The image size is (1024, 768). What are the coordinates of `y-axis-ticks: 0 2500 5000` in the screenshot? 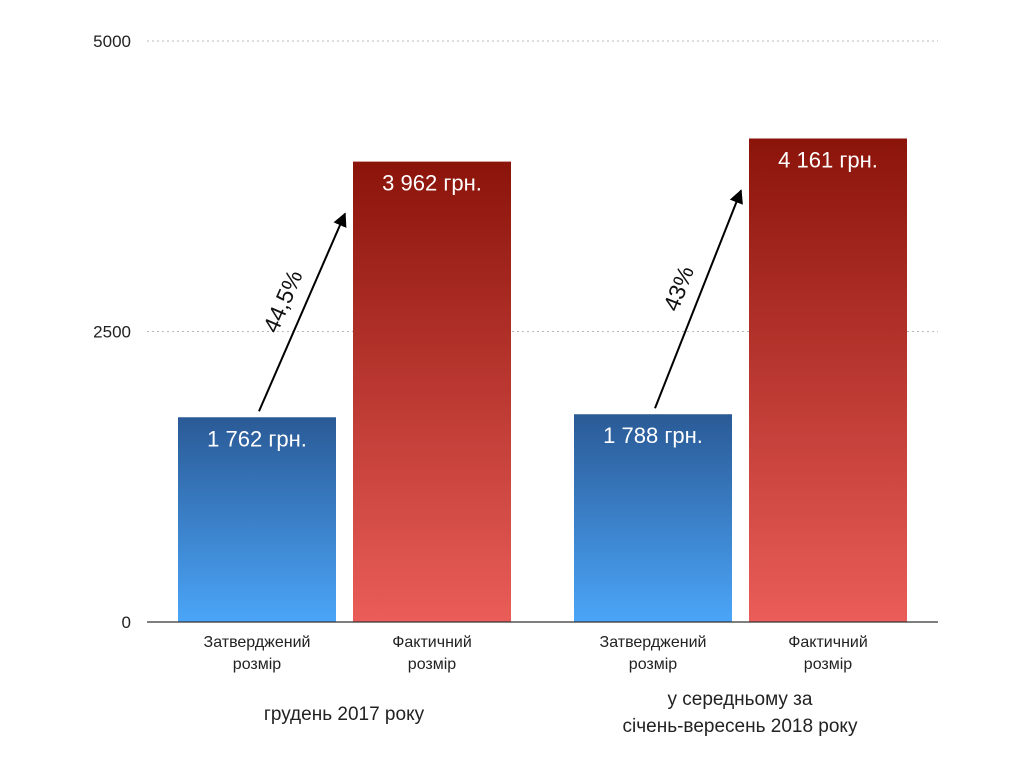 It's located at (112, 332).